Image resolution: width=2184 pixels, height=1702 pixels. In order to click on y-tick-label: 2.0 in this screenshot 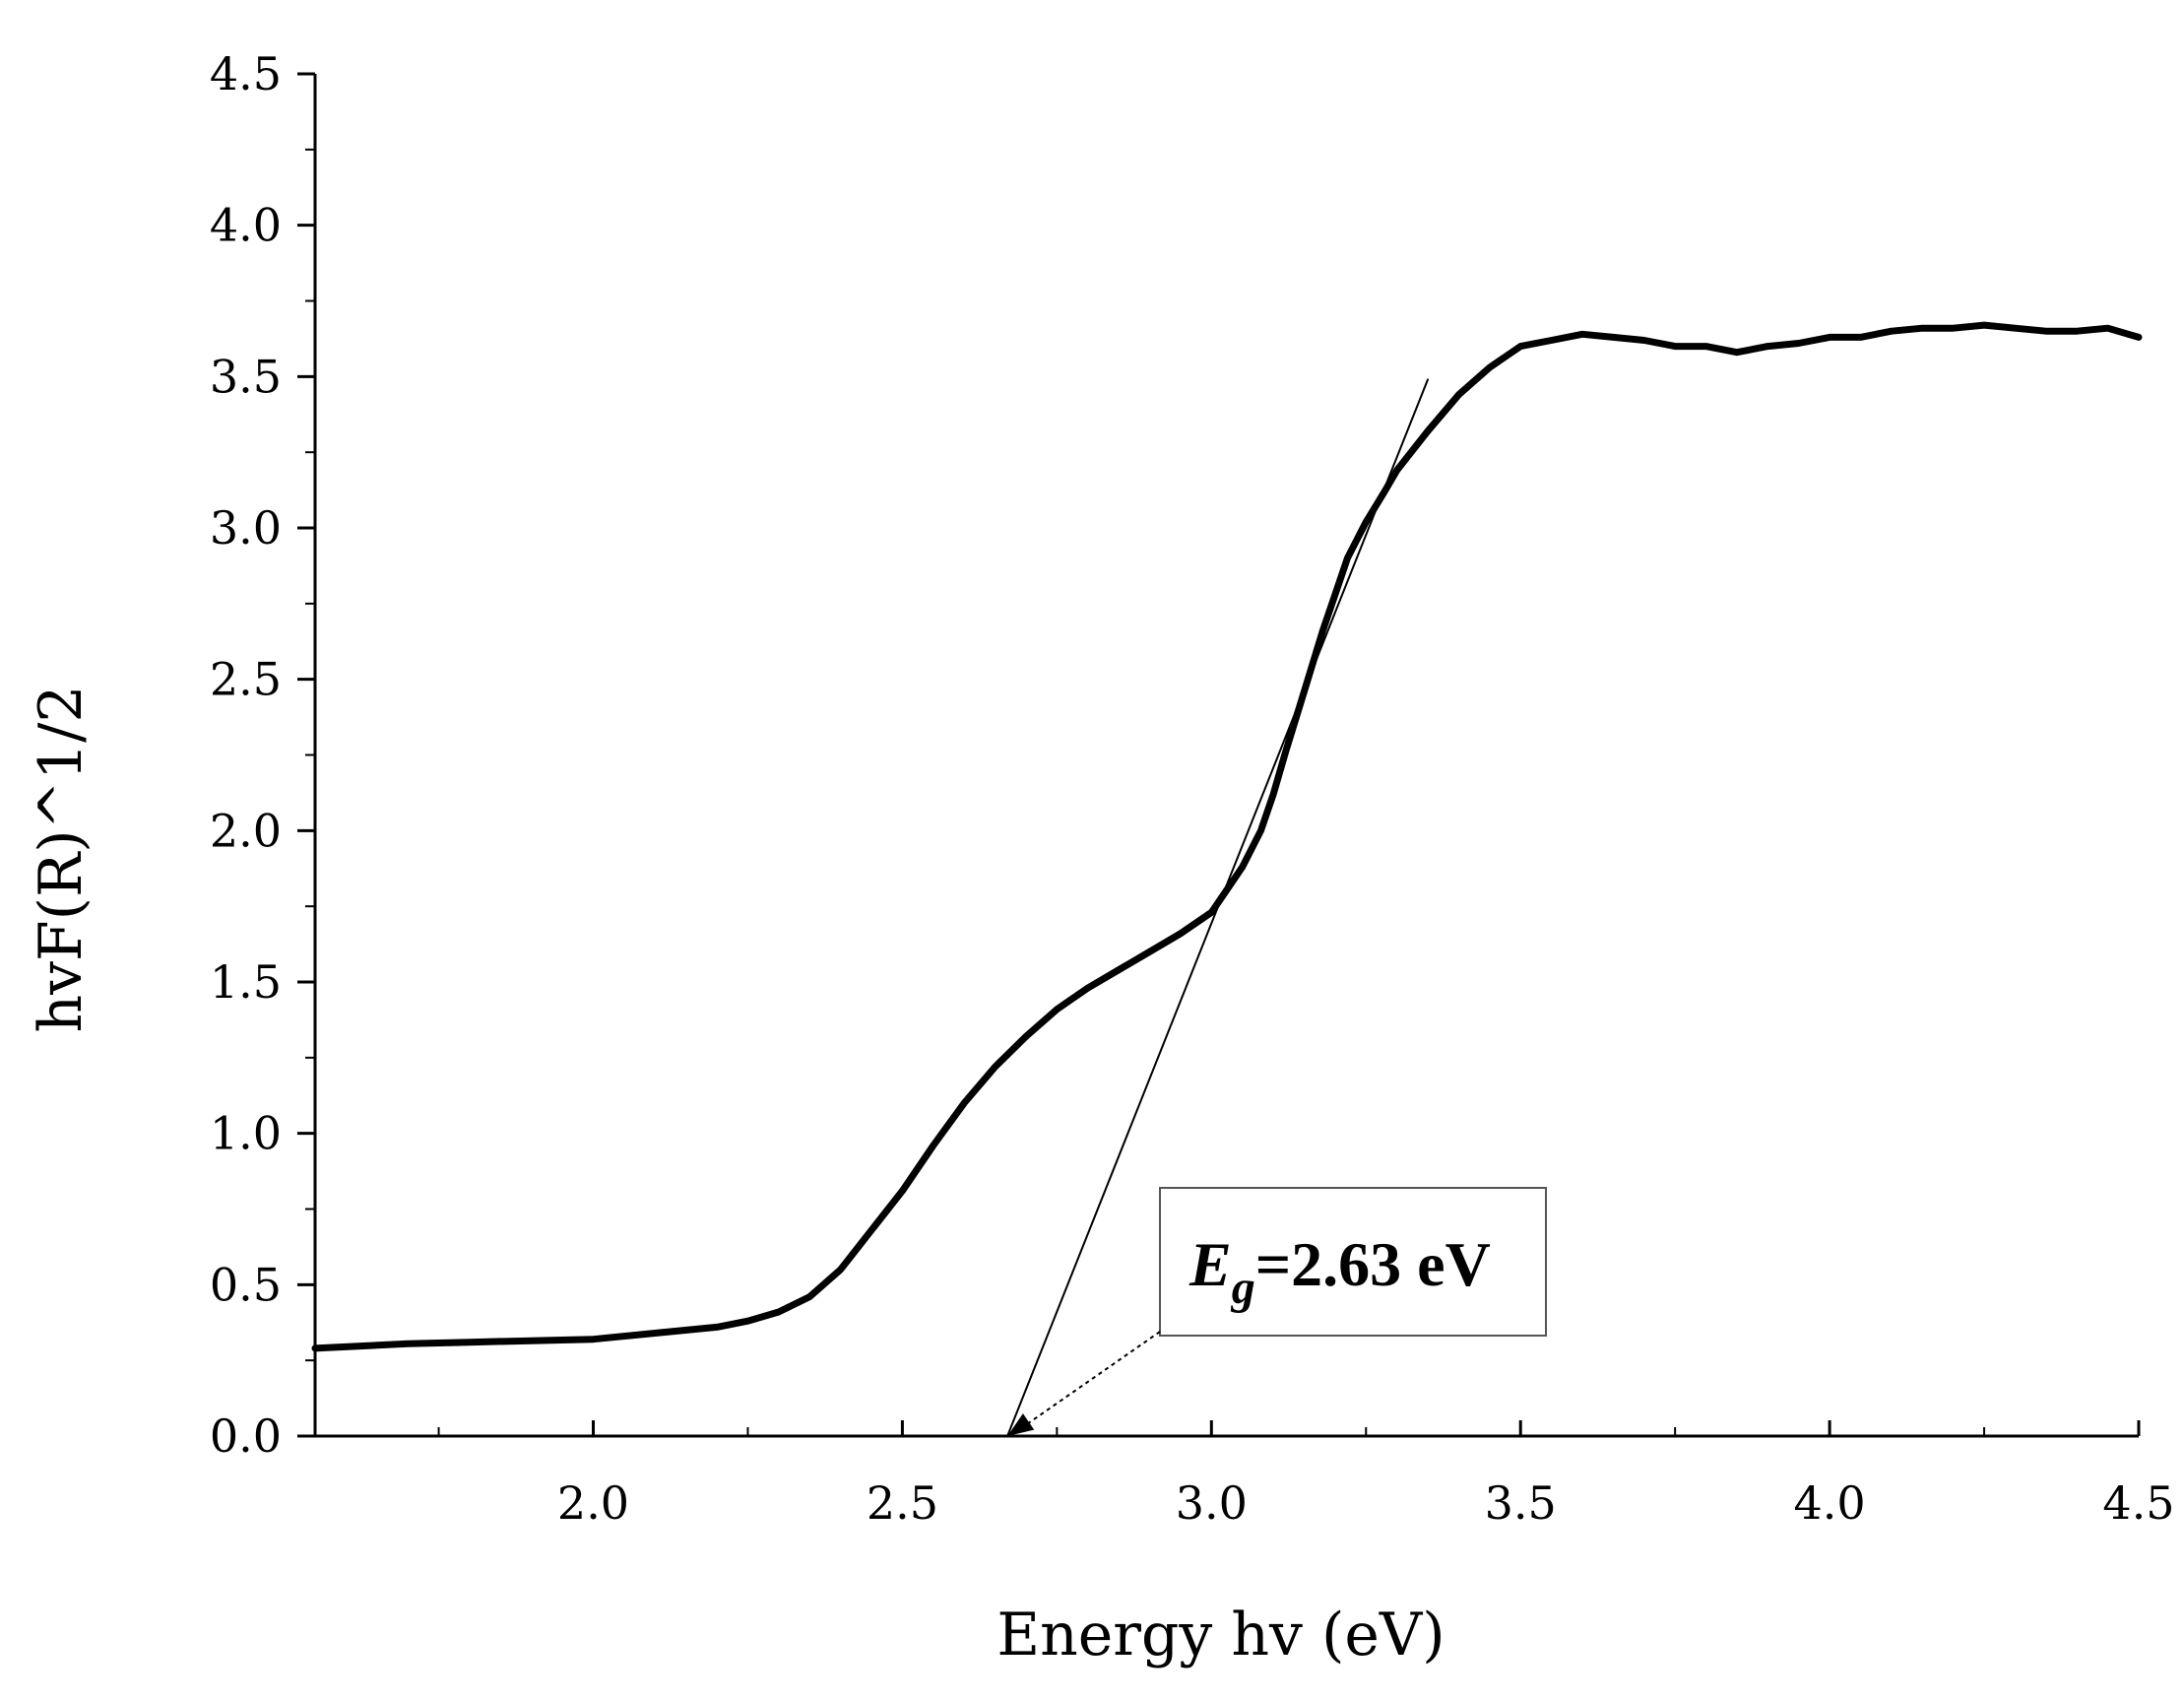, I will do `click(246, 830)`.